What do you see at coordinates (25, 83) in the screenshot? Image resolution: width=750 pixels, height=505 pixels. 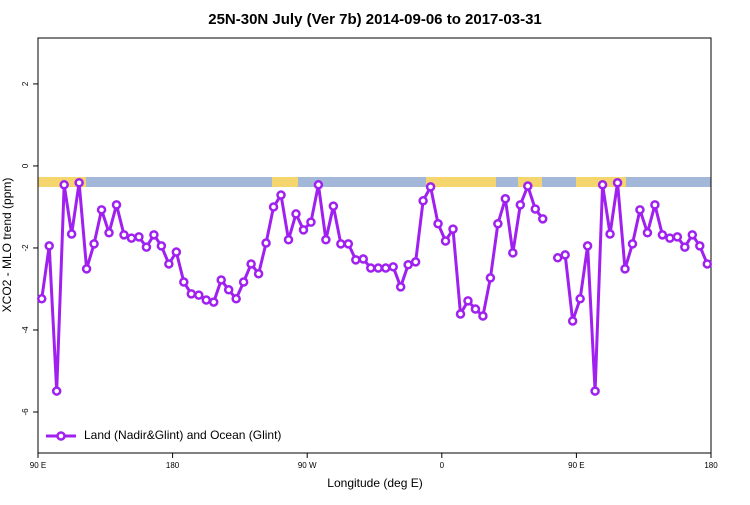 I see `y-tick-label: 2` at bounding box center [25, 83].